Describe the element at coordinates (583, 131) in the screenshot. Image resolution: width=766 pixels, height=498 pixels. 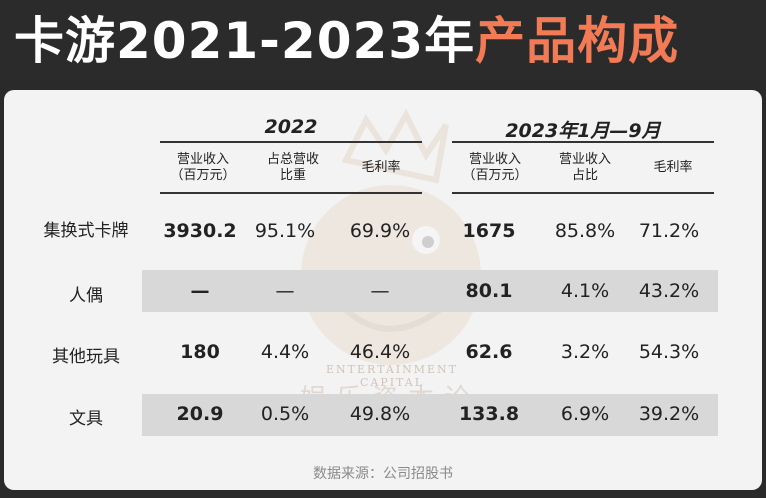
I see `year-2023-header: 2023年1月—9月` at that location.